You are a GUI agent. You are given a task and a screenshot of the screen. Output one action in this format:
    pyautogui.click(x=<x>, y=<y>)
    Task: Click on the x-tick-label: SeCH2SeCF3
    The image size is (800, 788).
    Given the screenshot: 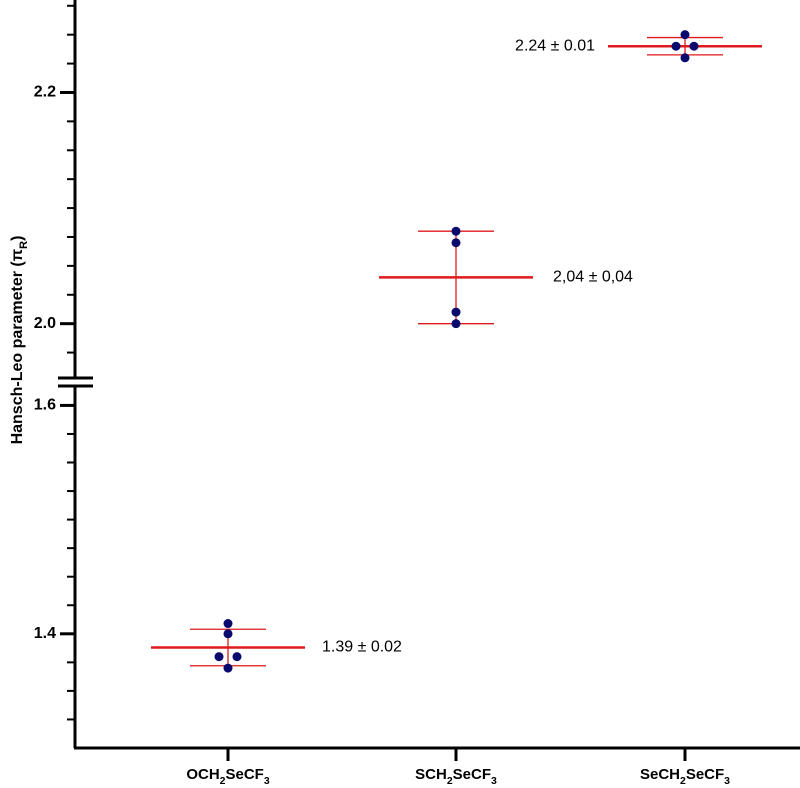 What is the action you would take?
    pyautogui.click(x=685, y=776)
    